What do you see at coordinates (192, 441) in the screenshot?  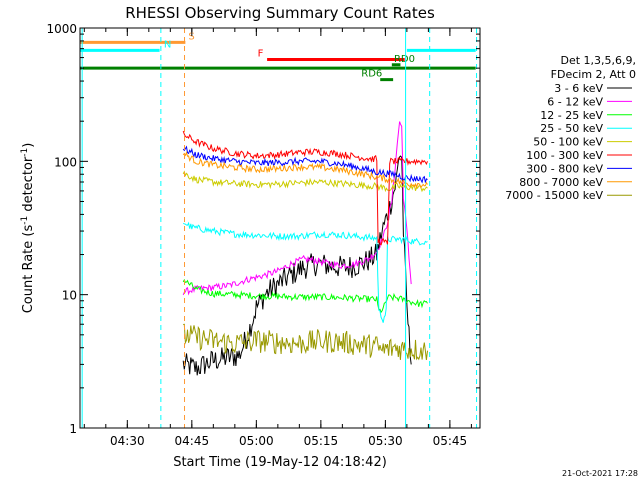 I see `x-tick-label-1: 04:45` at bounding box center [192, 441].